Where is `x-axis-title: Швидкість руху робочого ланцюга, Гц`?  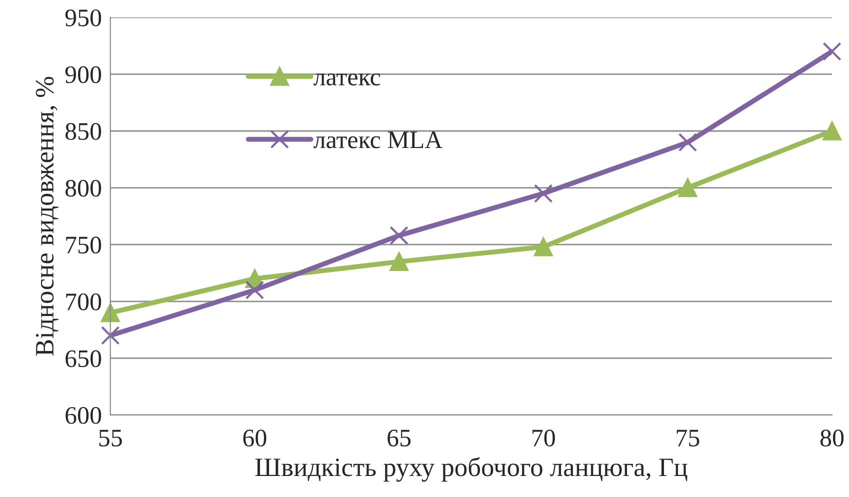
x-axis-title: Швидкість руху робочого ланцюга, Гц is located at coordinates (471, 469).